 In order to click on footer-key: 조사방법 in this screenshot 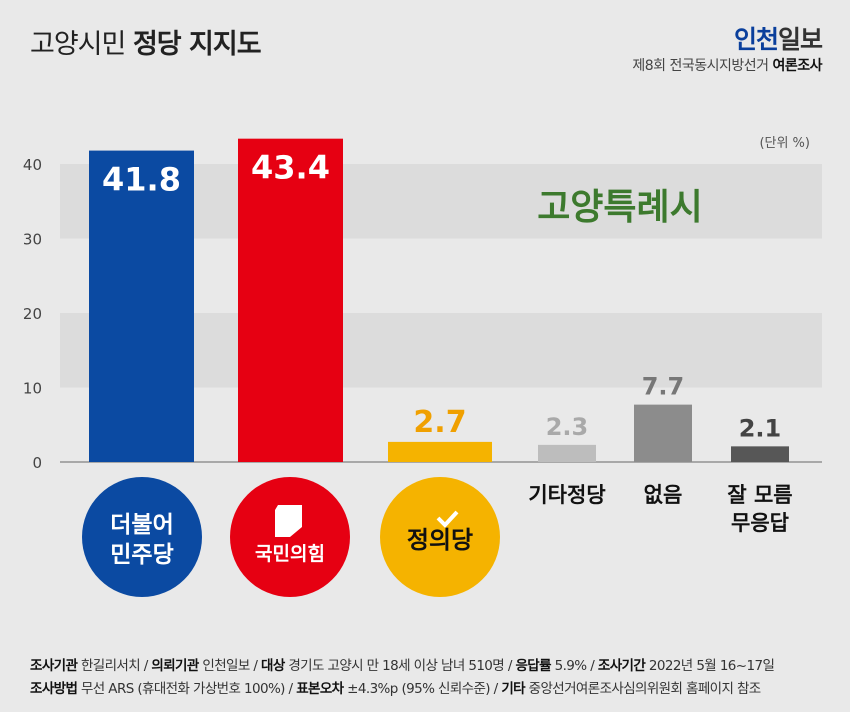, I will do `click(54, 689)`.